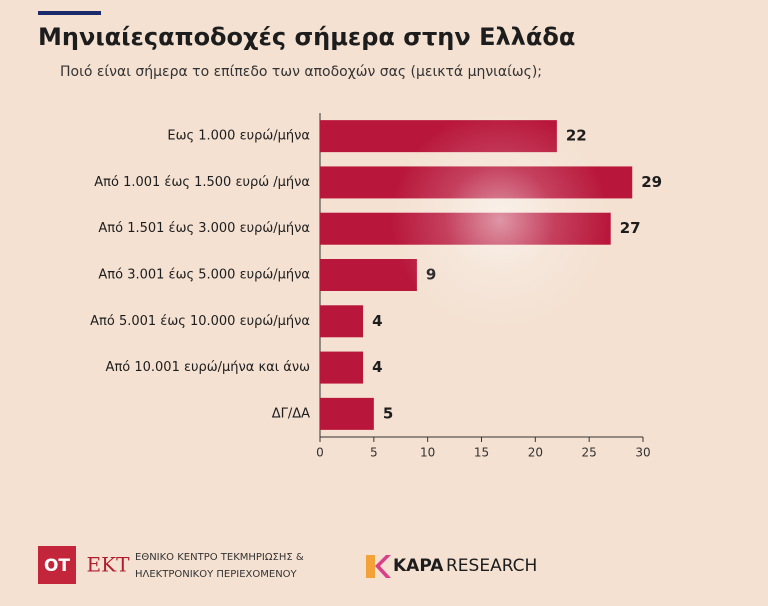 The height and width of the screenshot is (606, 768). What do you see at coordinates (204, 228) in the screenshot?
I see `y-tick-label: Από 1.501 έως 3.000 ευρώ/μήνα` at bounding box center [204, 228].